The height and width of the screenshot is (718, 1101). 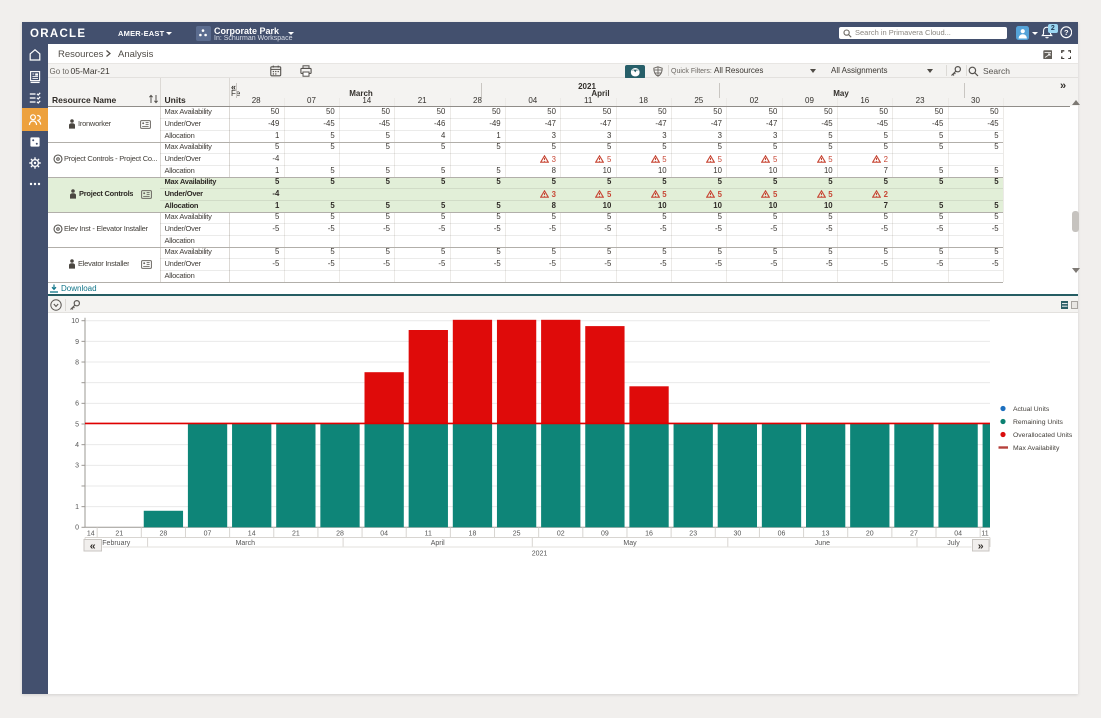 What do you see at coordinates (77, 466) in the screenshot?
I see `svg-text: 3` at bounding box center [77, 466].